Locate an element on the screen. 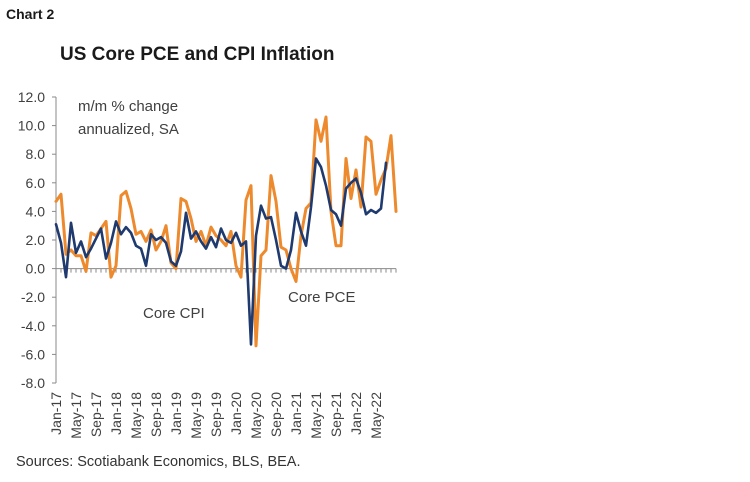 The height and width of the screenshot is (482, 750). x-tick-label: Sep-18 is located at coordinates (156, 414).